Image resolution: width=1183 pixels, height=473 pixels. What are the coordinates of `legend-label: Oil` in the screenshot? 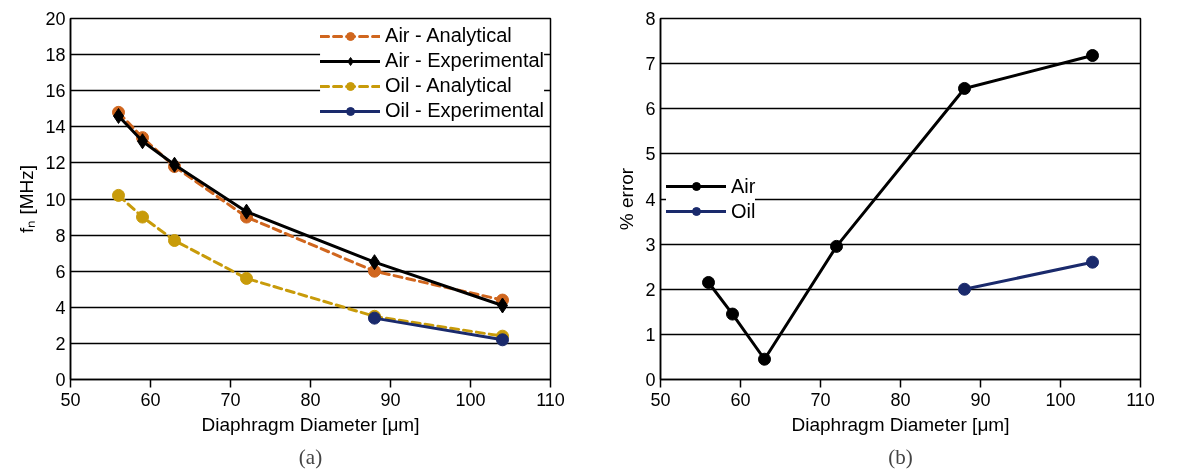 It's located at (743, 211).